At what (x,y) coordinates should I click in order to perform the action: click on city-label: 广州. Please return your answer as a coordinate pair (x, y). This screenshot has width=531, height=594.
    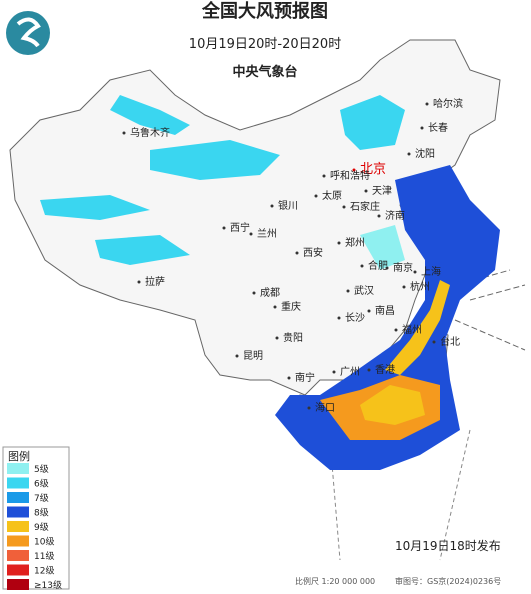
    Looking at the image, I should click on (350, 372).